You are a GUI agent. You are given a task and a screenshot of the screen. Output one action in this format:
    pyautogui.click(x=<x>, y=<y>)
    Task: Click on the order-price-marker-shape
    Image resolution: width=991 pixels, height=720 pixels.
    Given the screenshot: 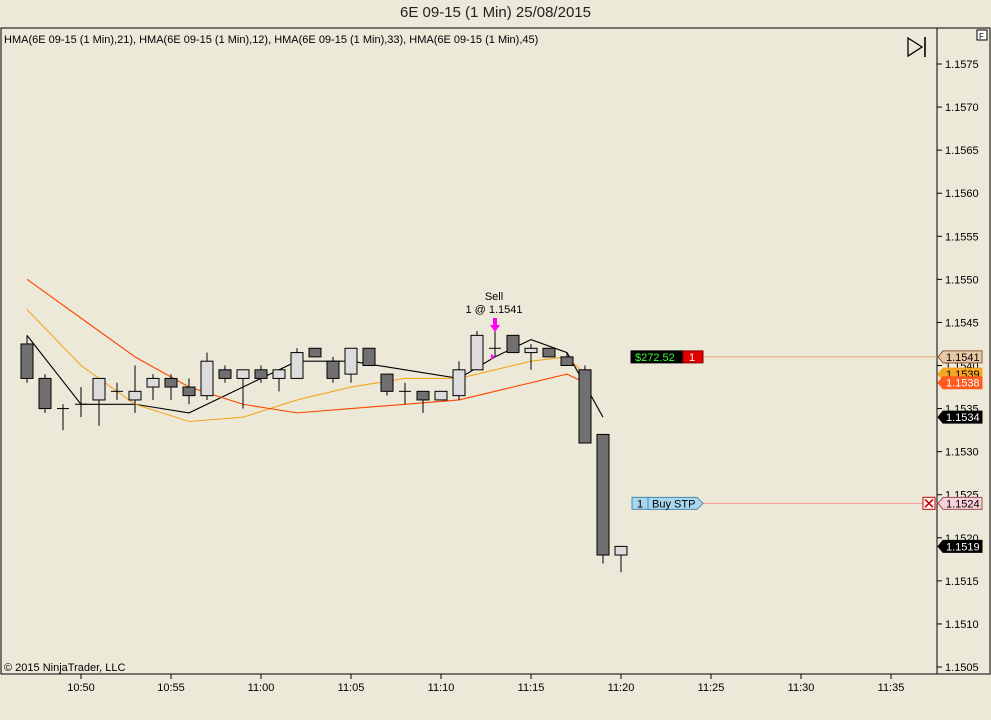 What is the action you would take?
    pyautogui.click(x=960, y=503)
    